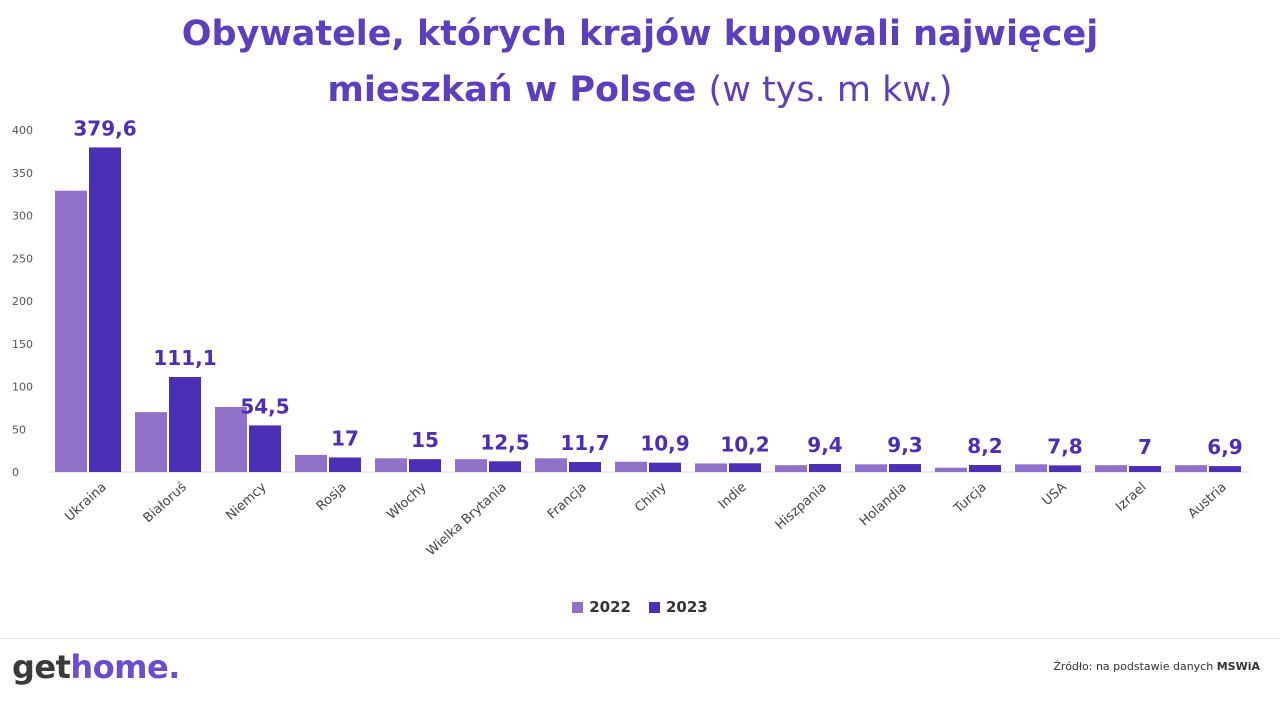 This screenshot has width=1280, height=719. Describe the element at coordinates (584, 443) in the screenshot. I see `data-label-7: 11,7` at that location.